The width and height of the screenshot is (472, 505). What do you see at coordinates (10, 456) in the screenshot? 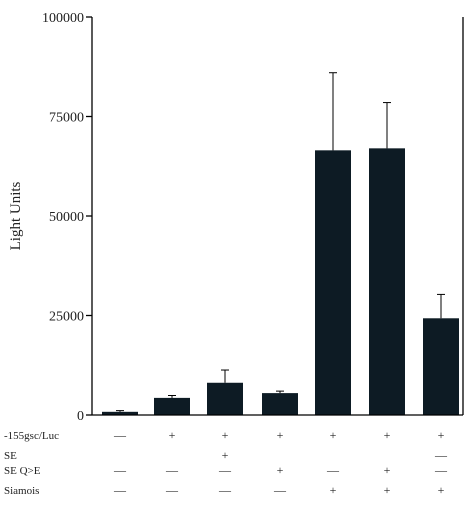
I see `condition-row-label: SE` at bounding box center [10, 456].